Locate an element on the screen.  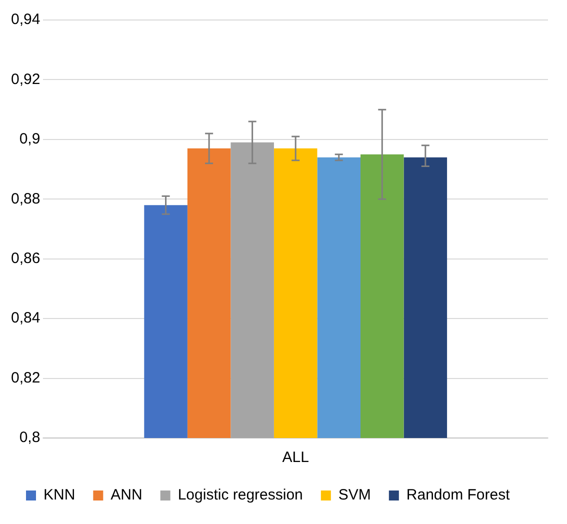
y-tick-label: 0,92 is located at coordinates (25, 79).